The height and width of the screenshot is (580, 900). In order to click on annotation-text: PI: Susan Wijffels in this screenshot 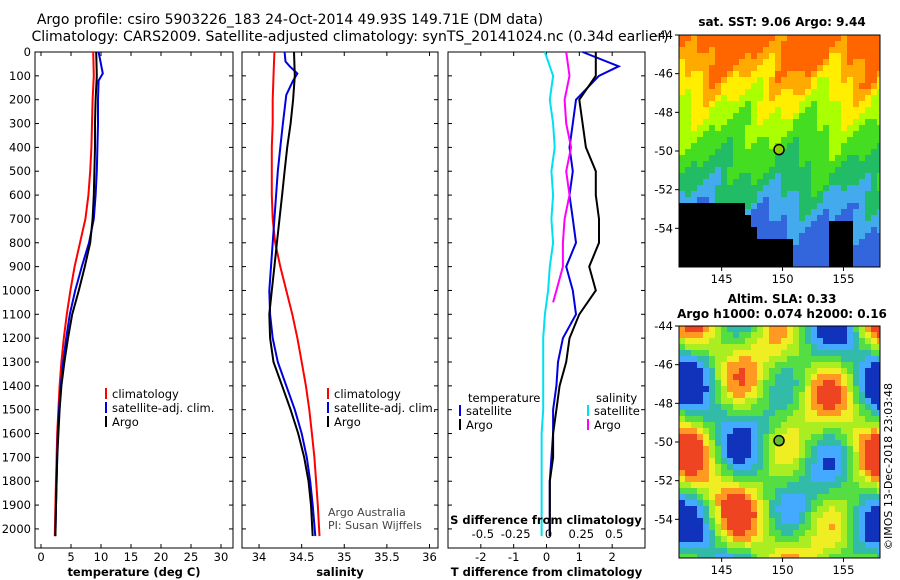, I will do `click(375, 525)`.